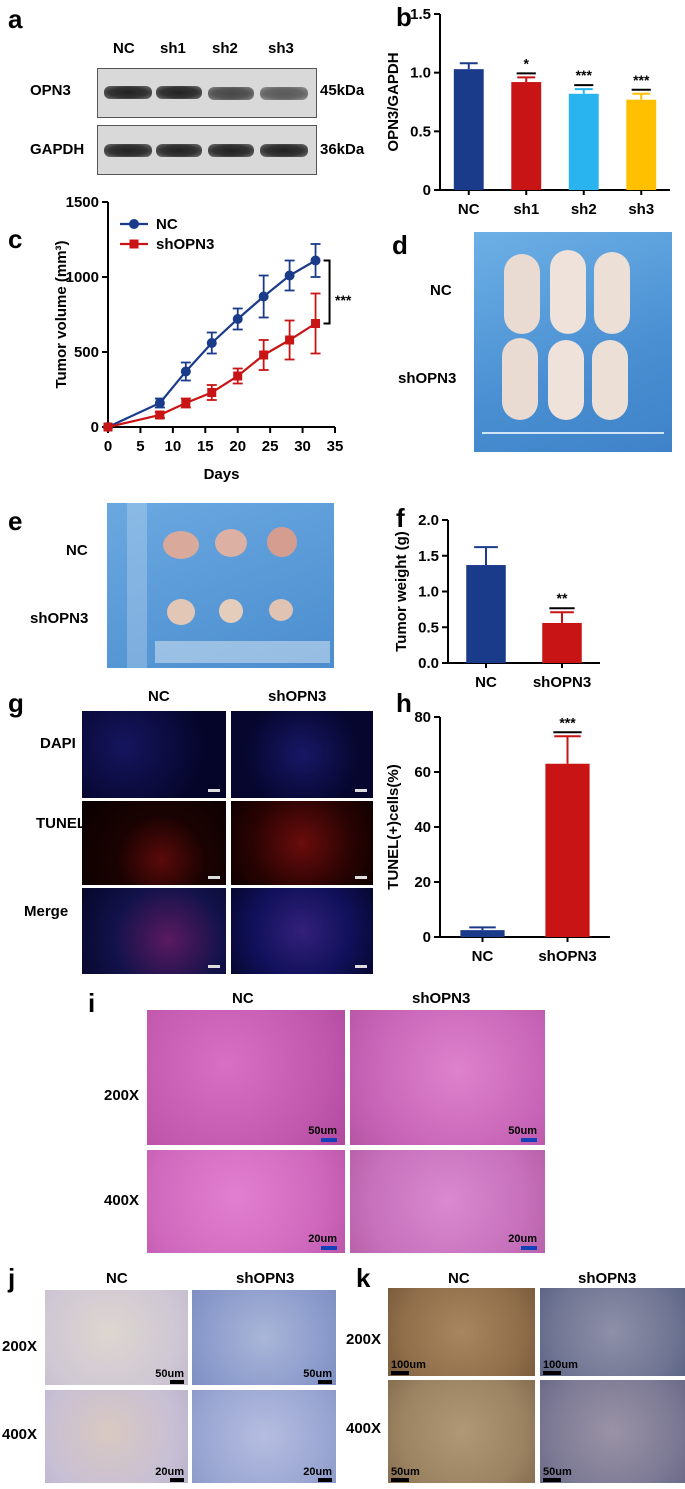 The height and width of the screenshot is (1489, 685). Describe the element at coordinates (15, 19) in the screenshot. I see `panel-label-a: a` at that location.